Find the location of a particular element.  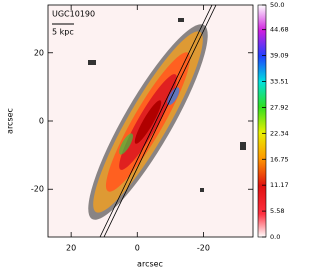

colorbar-tick-label: 16.75 is located at coordinates (279, 159).